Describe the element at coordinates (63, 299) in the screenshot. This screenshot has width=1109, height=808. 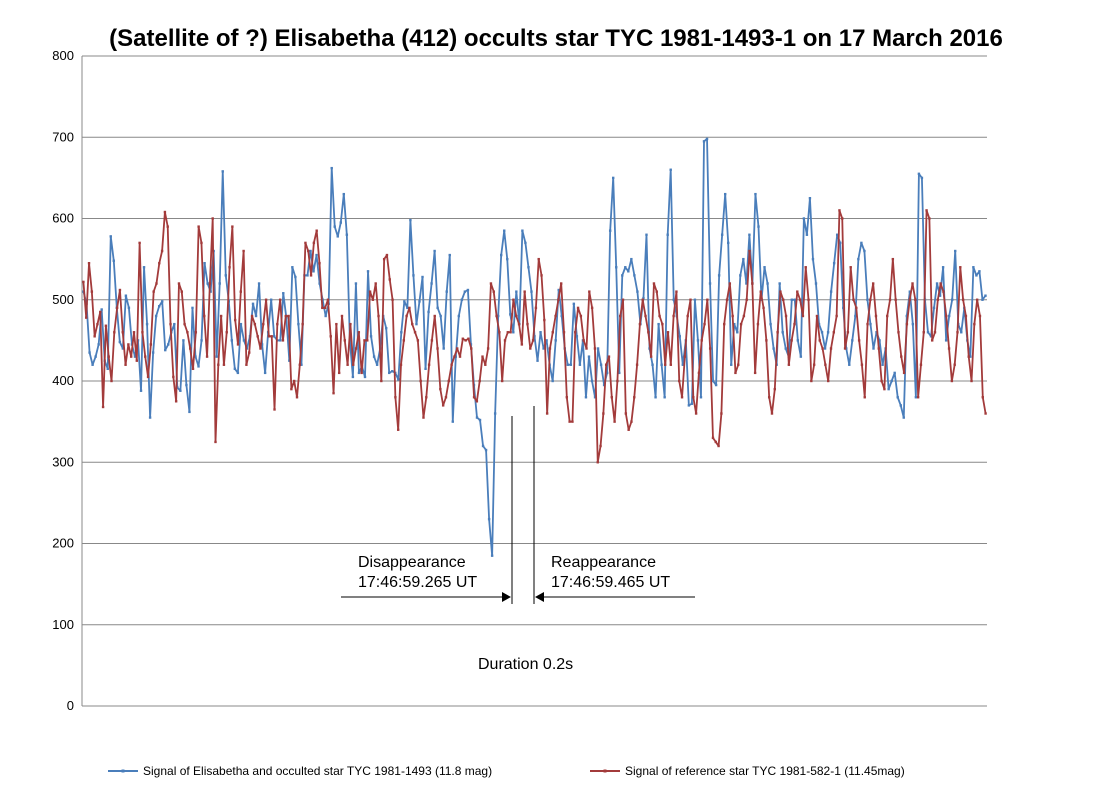
I see `y-tick-label: 500` at that location.